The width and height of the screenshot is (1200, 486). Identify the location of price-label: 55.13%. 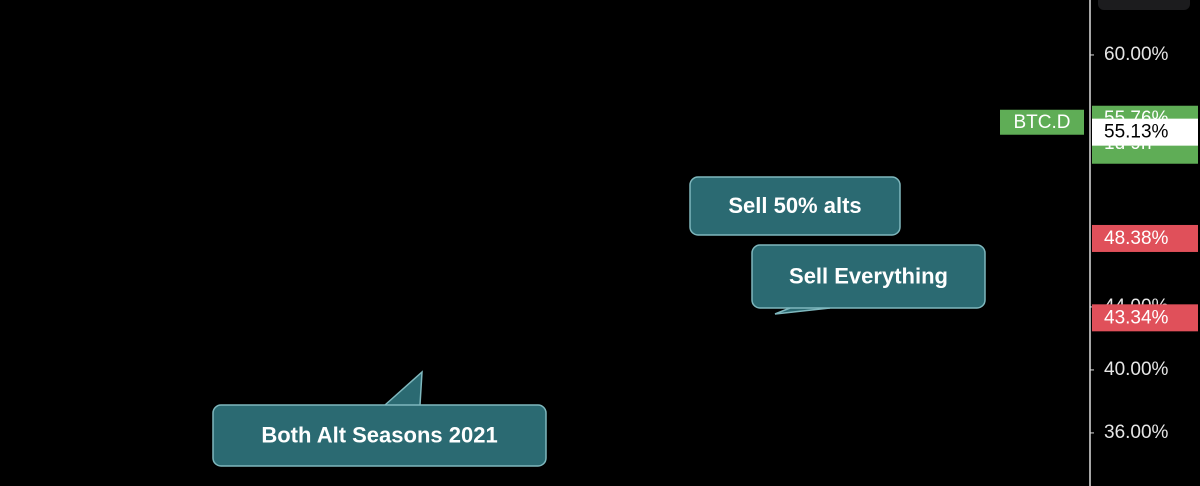
(1136, 132).